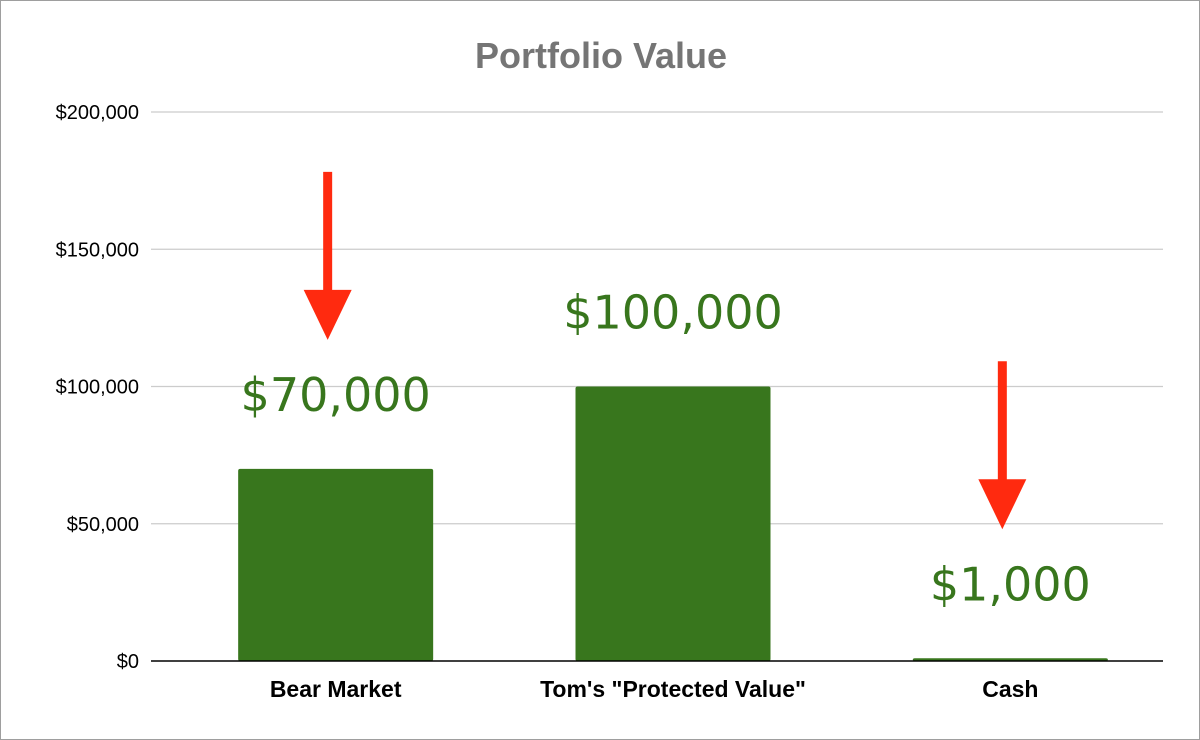 This screenshot has height=740, width=1200. I want to click on chart-title: Portfolio Value, so click(601, 55).